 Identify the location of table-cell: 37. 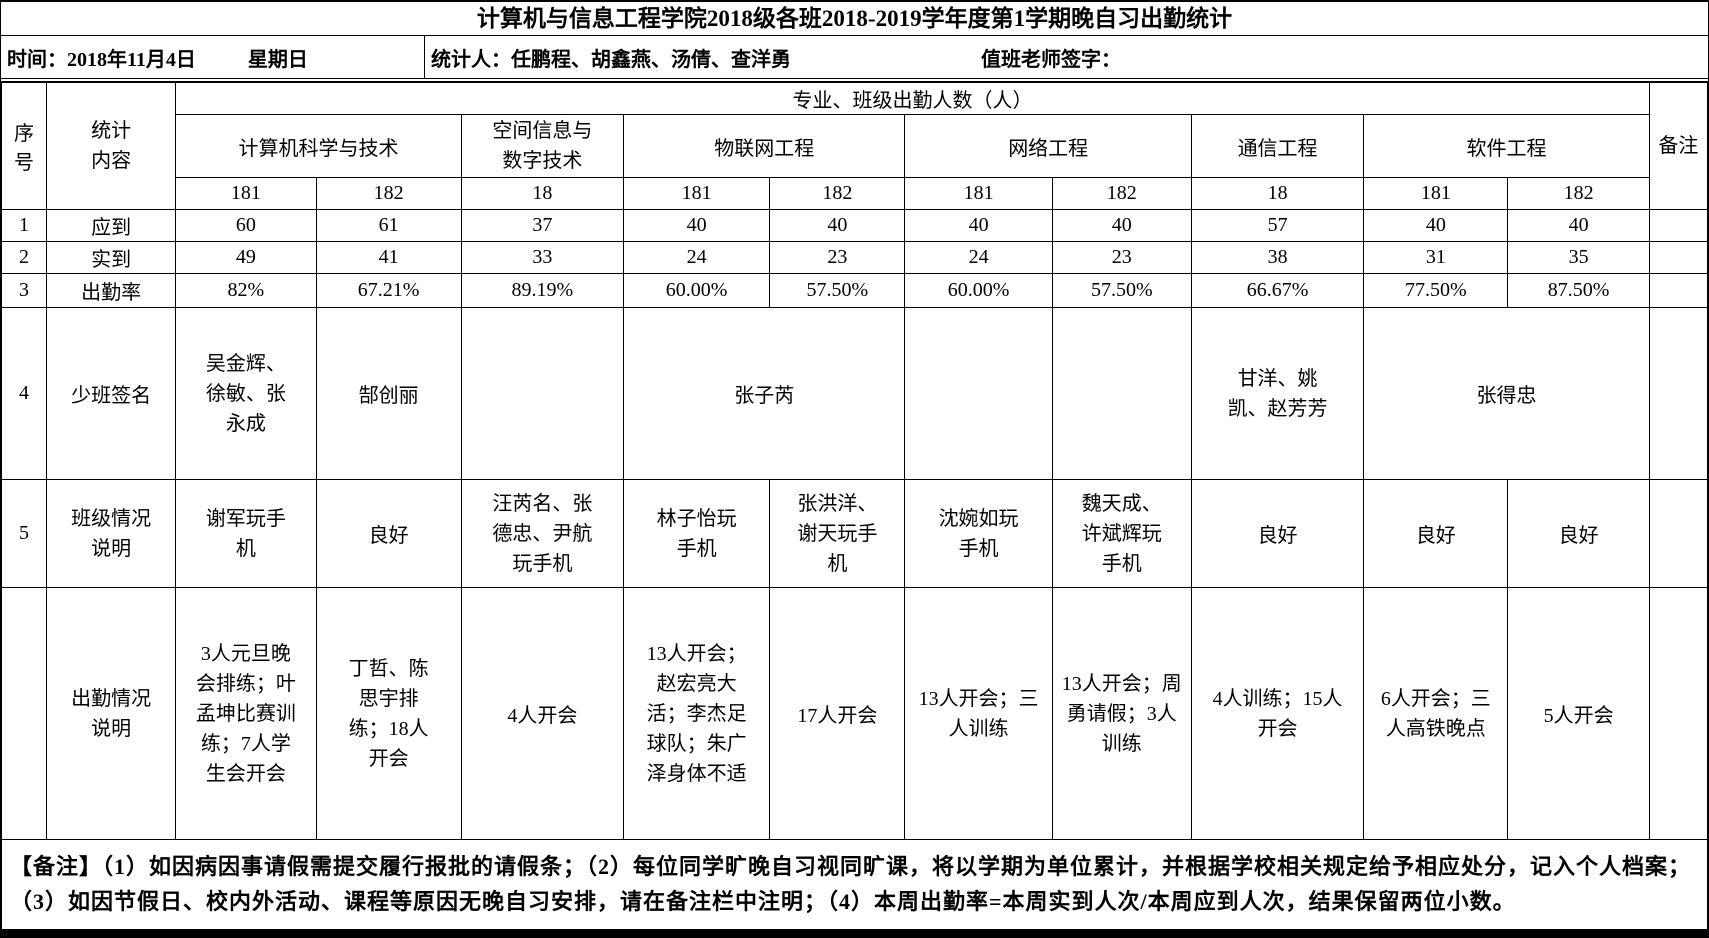
(542, 225).